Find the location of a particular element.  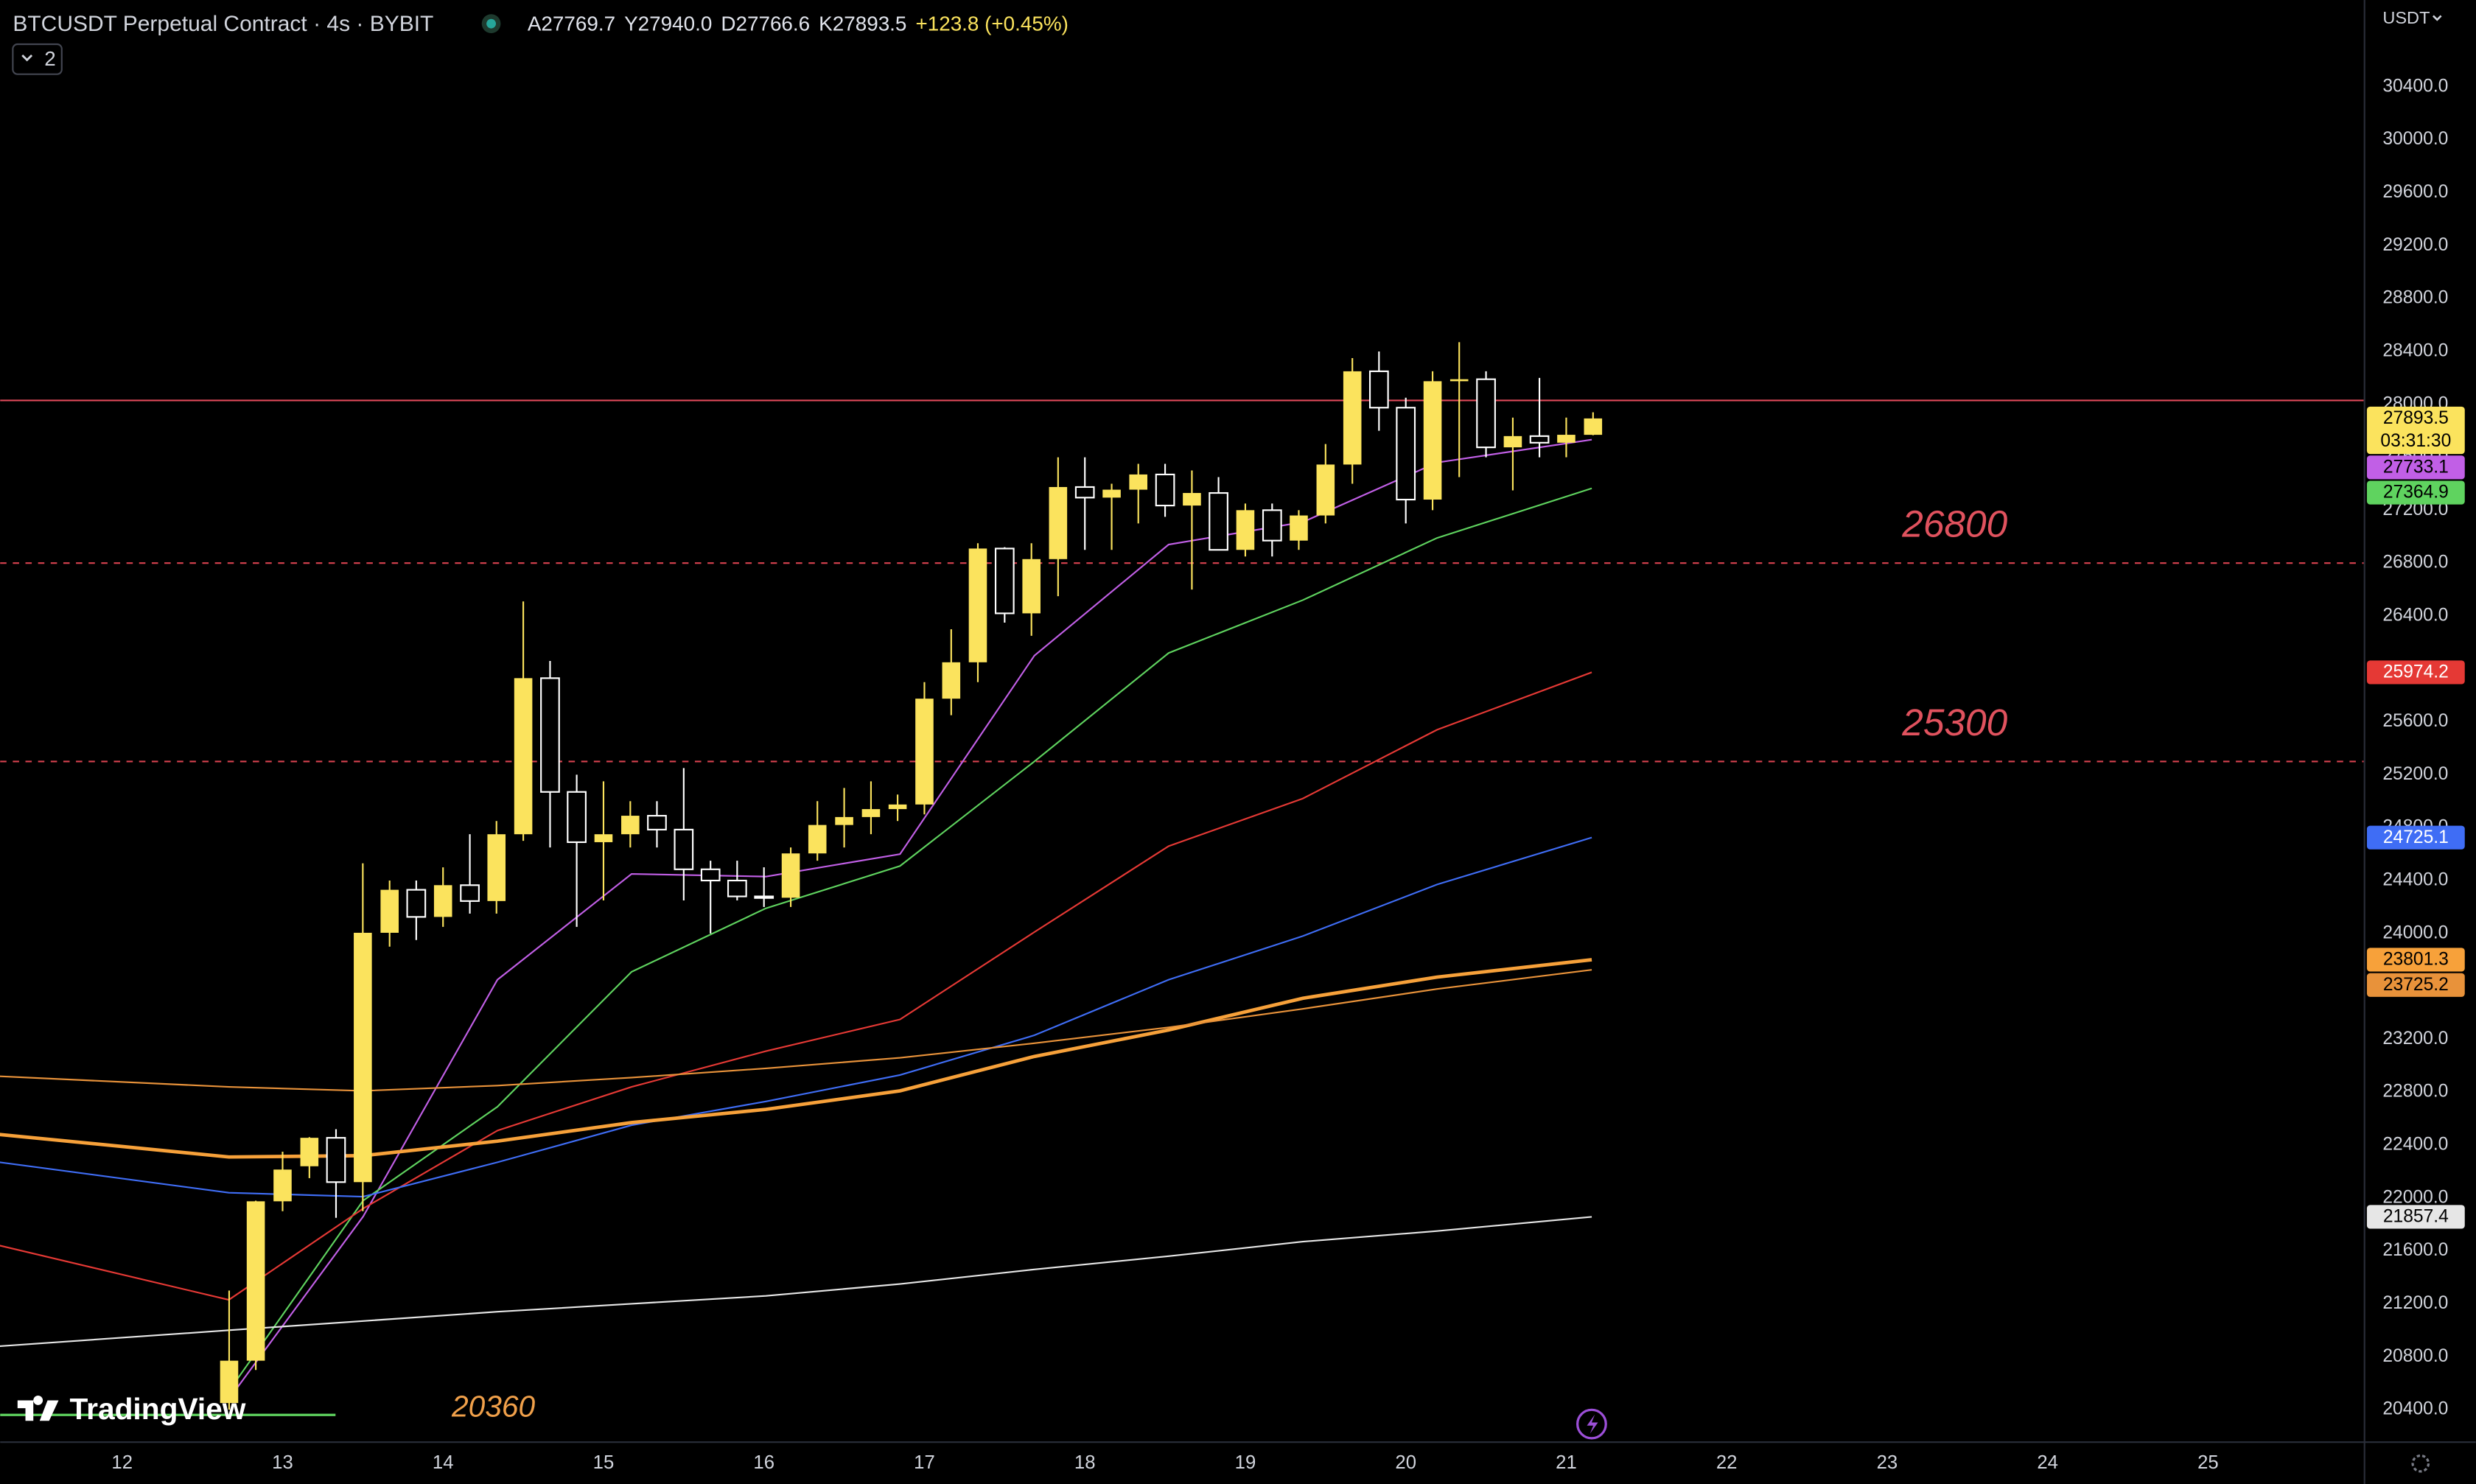

y-tick-label: 28400.0 is located at coordinates (2415, 350).